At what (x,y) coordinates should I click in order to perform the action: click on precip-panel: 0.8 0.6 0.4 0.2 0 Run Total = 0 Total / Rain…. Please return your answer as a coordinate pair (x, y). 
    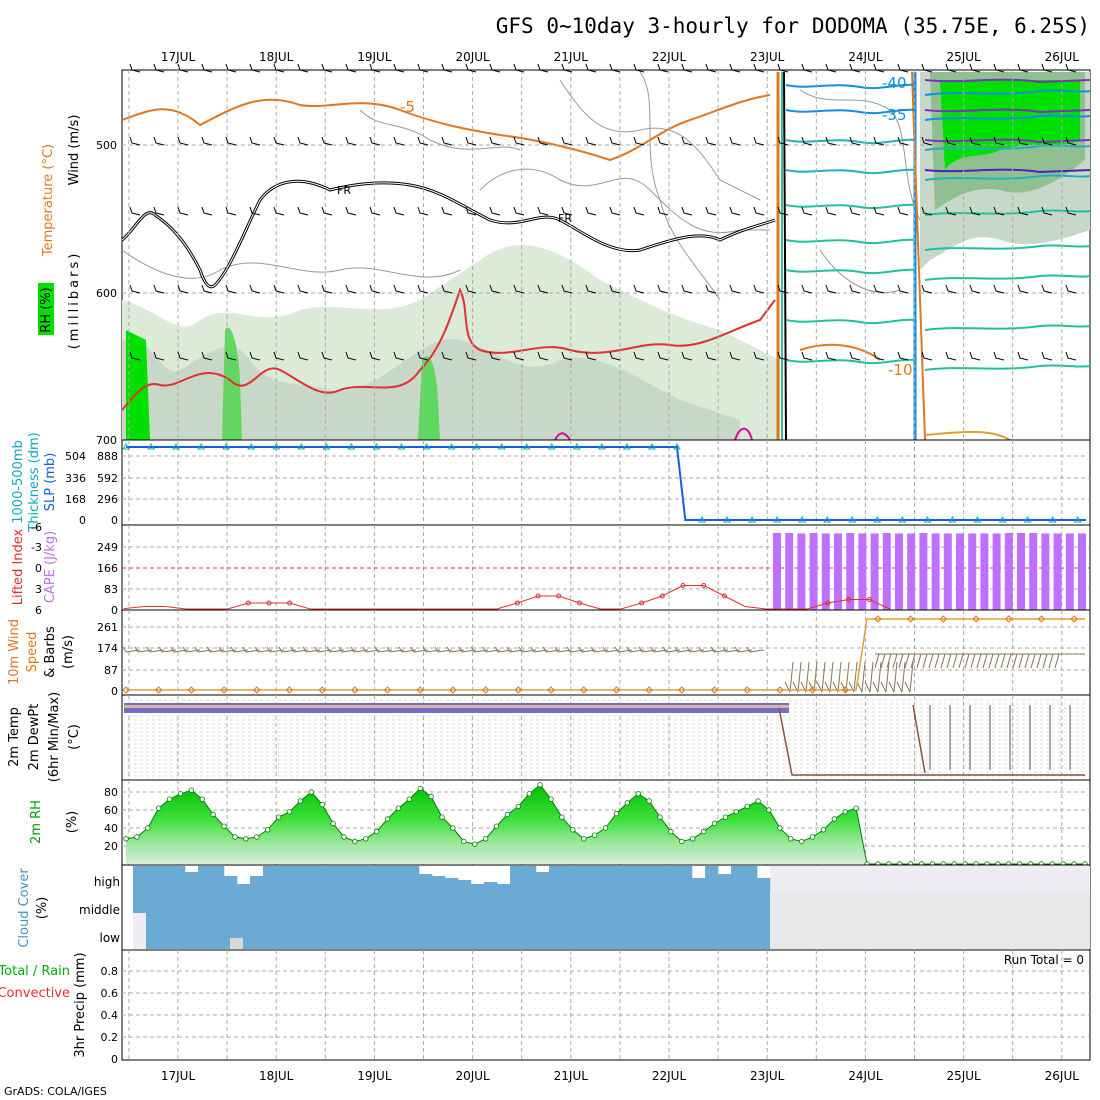
    Looking at the image, I should click on (545, 1007).